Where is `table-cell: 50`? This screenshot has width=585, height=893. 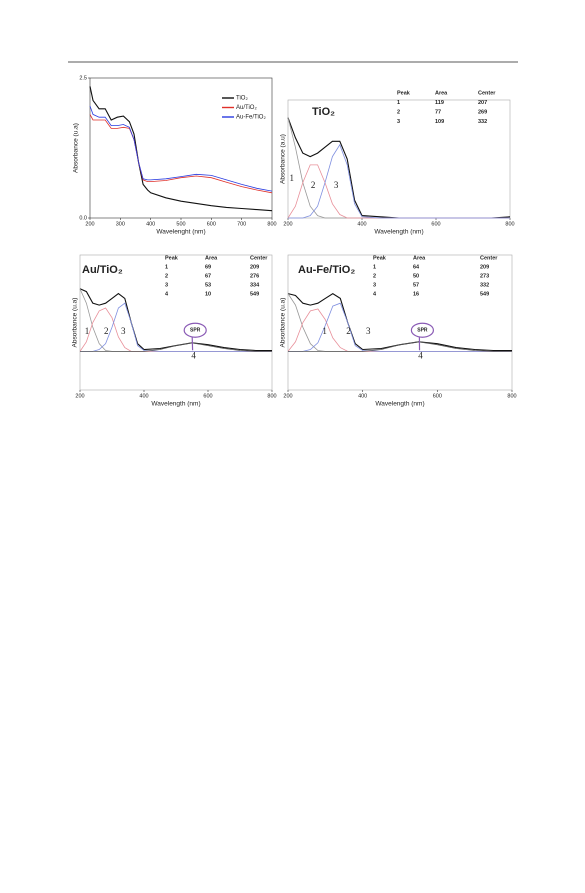
table-cell: 50 is located at coordinates (416, 276).